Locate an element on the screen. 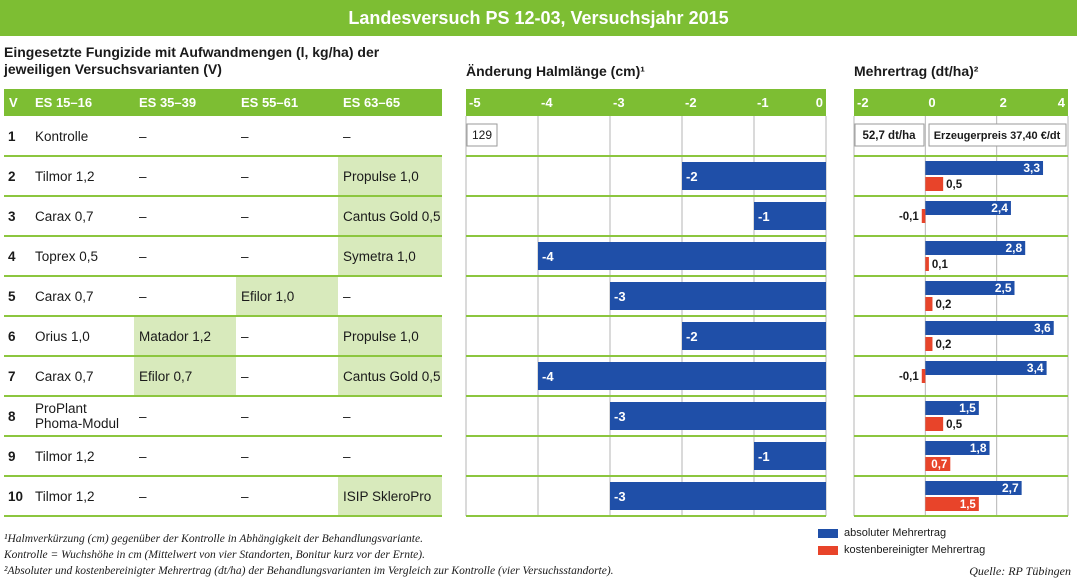 The height and width of the screenshot is (587, 1077). halm-tick-label: -3 is located at coordinates (619, 102).